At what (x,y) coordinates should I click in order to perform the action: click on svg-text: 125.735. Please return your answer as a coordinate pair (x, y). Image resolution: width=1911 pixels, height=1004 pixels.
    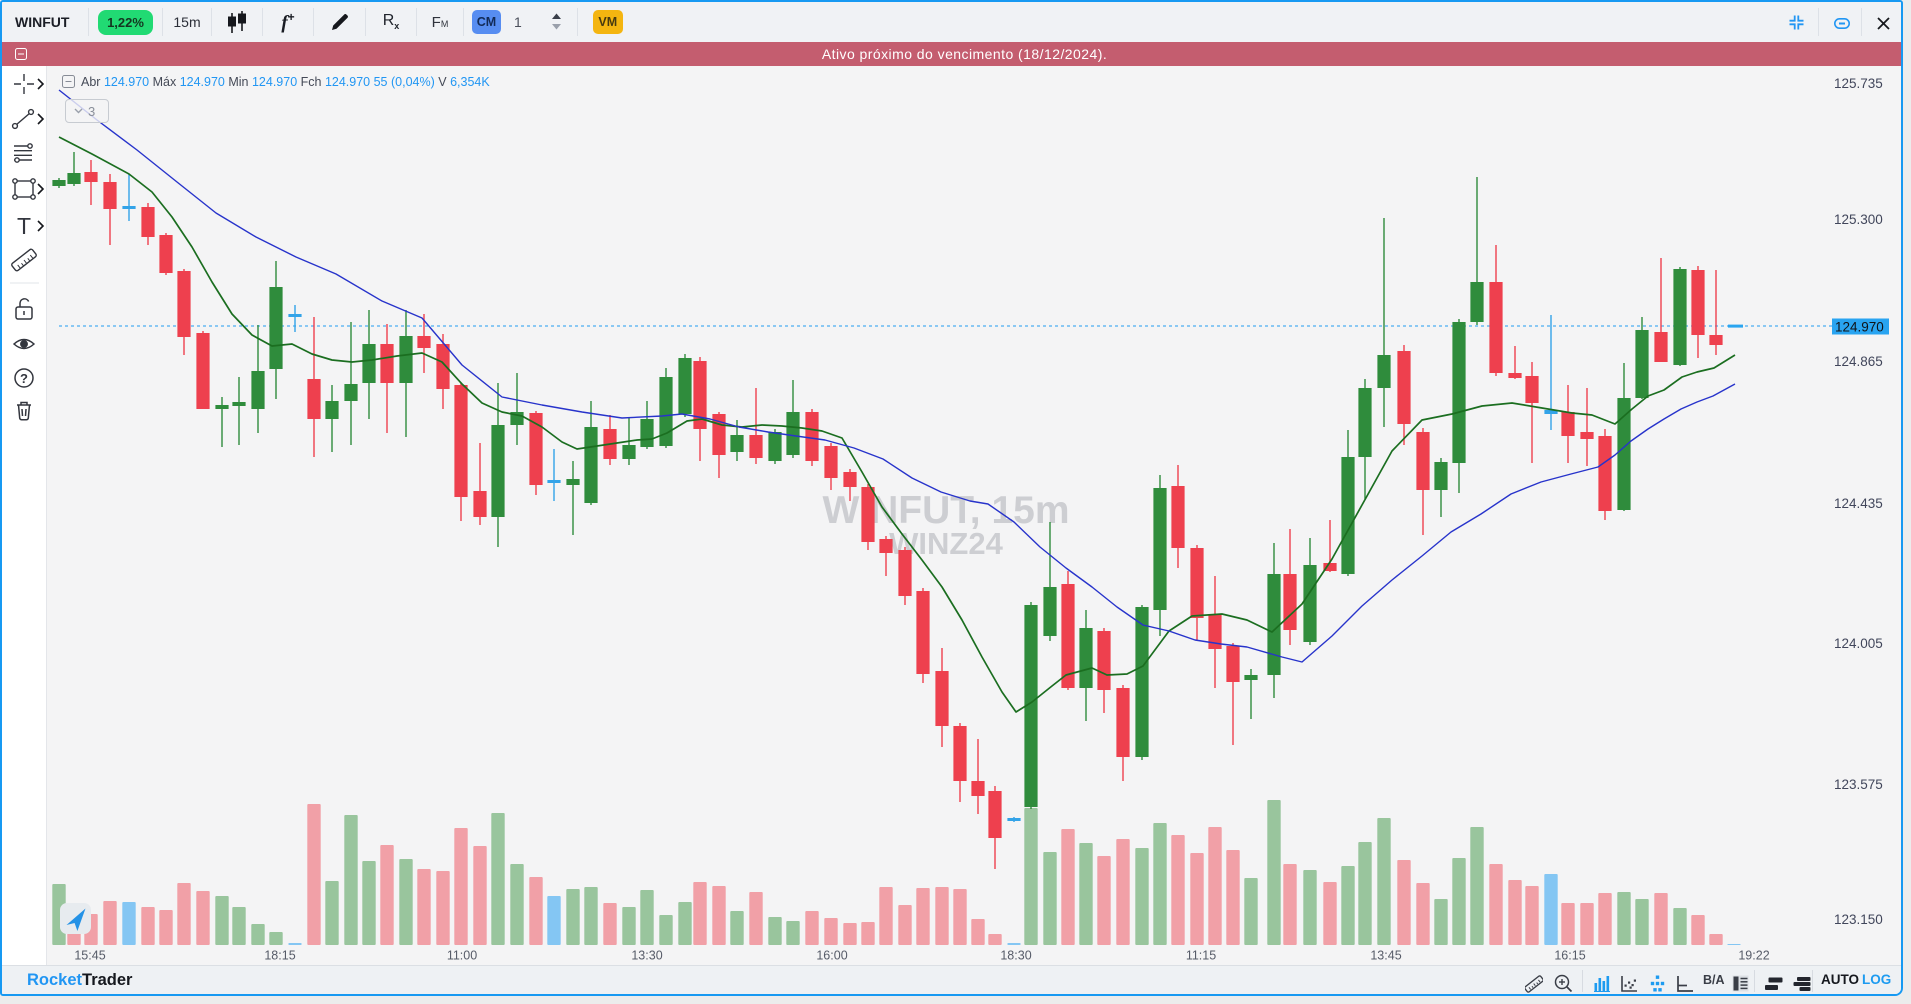
    Looking at the image, I should click on (1858, 83).